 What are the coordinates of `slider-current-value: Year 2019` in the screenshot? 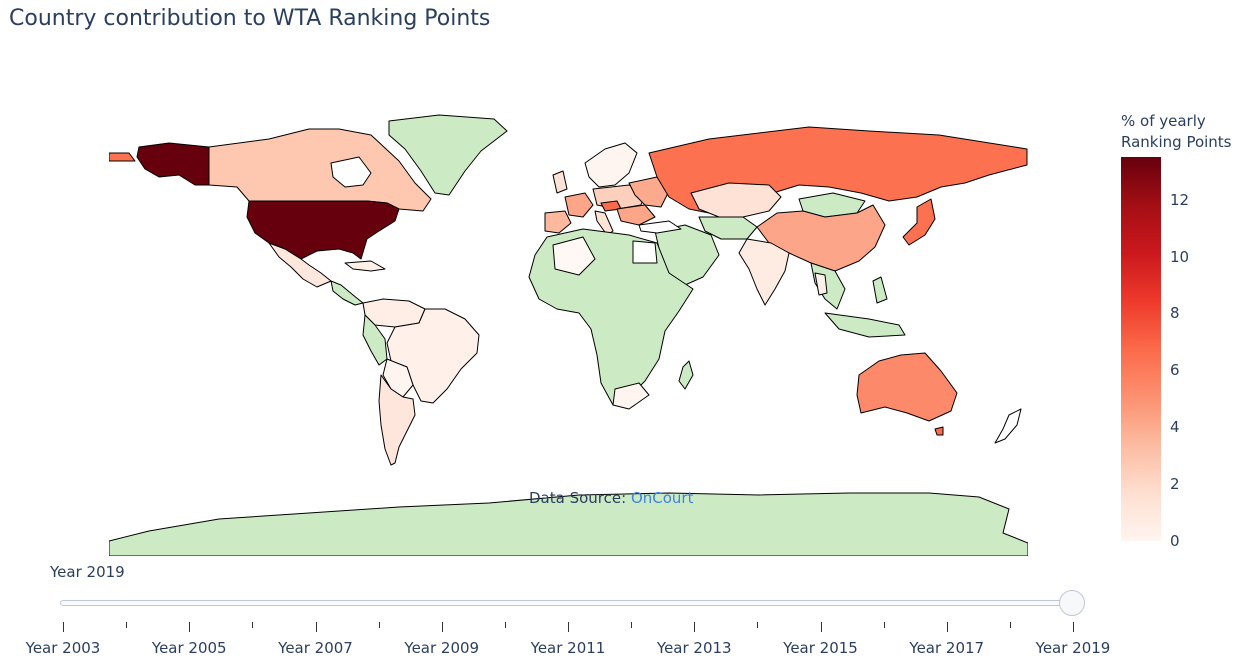 It's located at (87, 572).